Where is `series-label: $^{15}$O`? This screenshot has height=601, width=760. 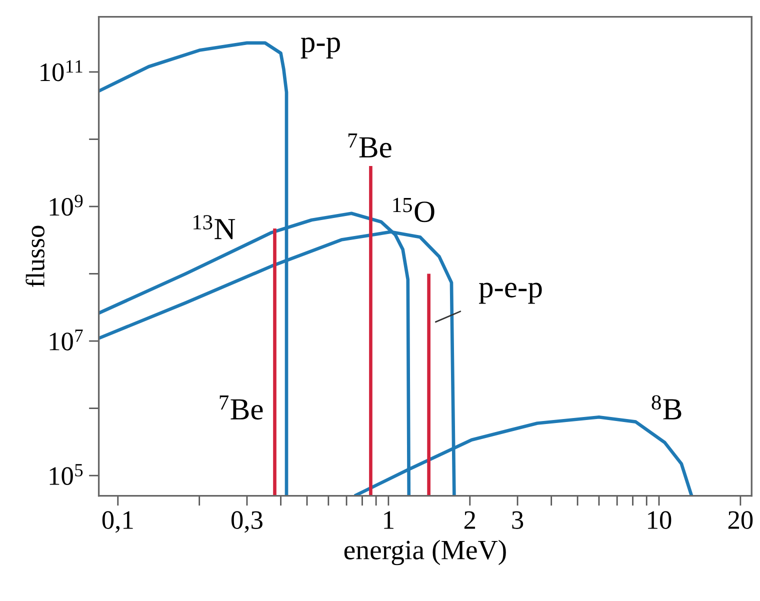 series-label: $^{15}$O is located at coordinates (413, 210).